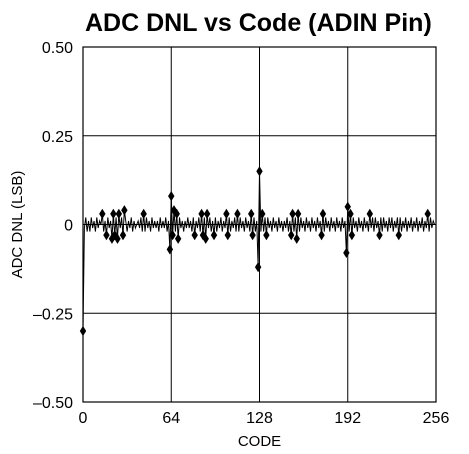 The height and width of the screenshot is (454, 469). What do you see at coordinates (57, 48) in the screenshot?
I see `y-tick-label-0: 0.50` at bounding box center [57, 48].